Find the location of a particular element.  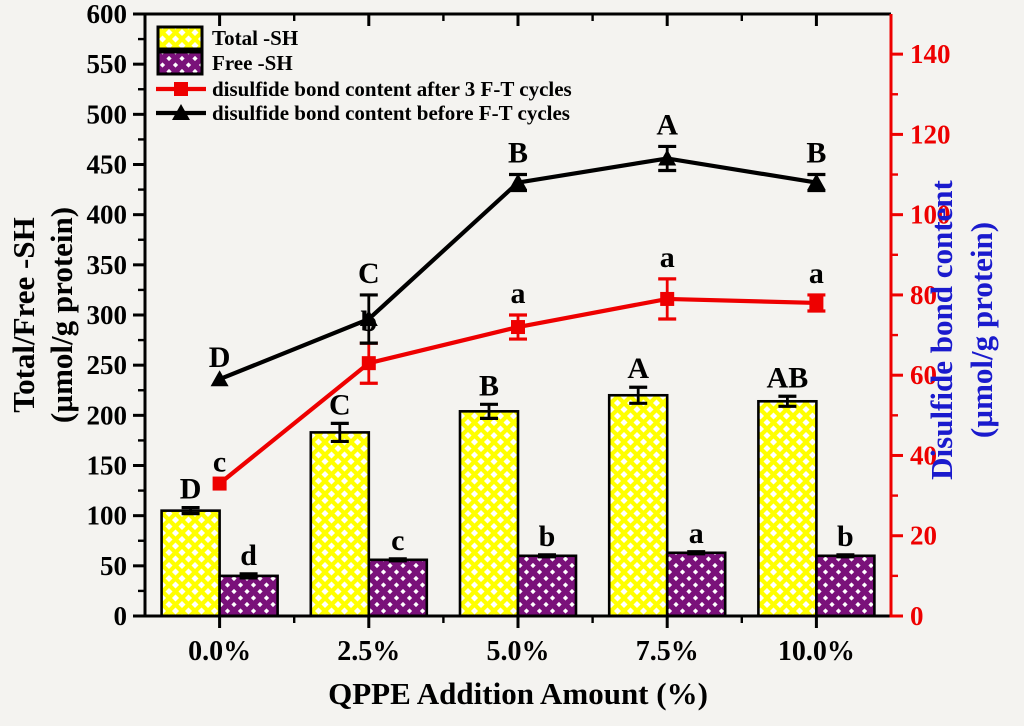

x-axis-title: QPPE Addition Amount (%) is located at coordinates (518, 693).